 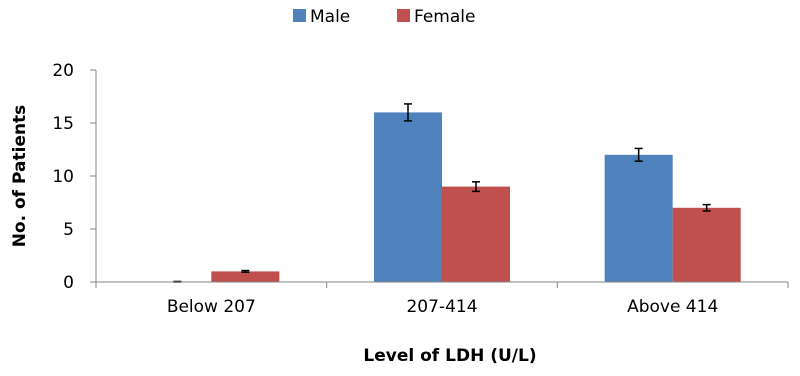 What do you see at coordinates (330, 17) in the screenshot?
I see `legend-label-male: Male` at bounding box center [330, 17].